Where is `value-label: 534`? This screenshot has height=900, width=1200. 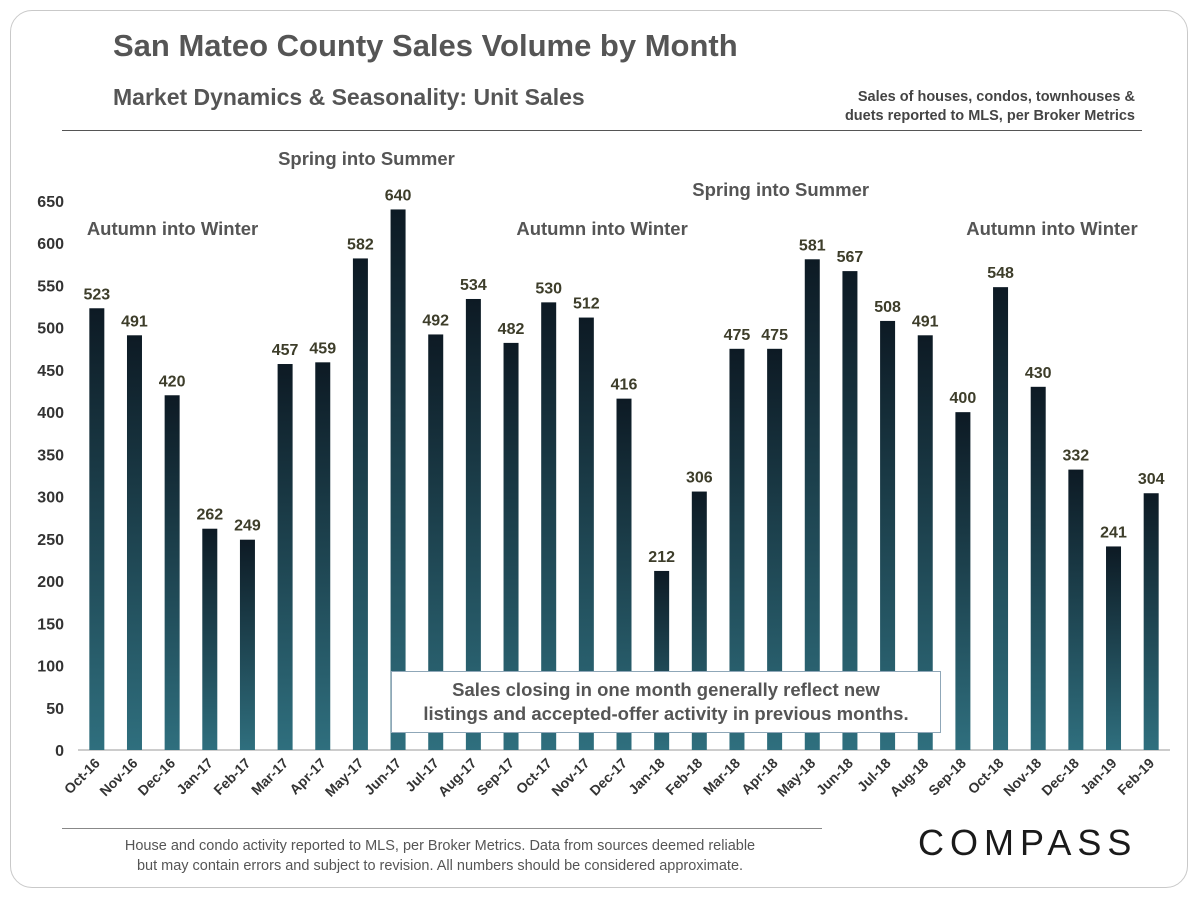
value-label: 534 is located at coordinates (473, 285).